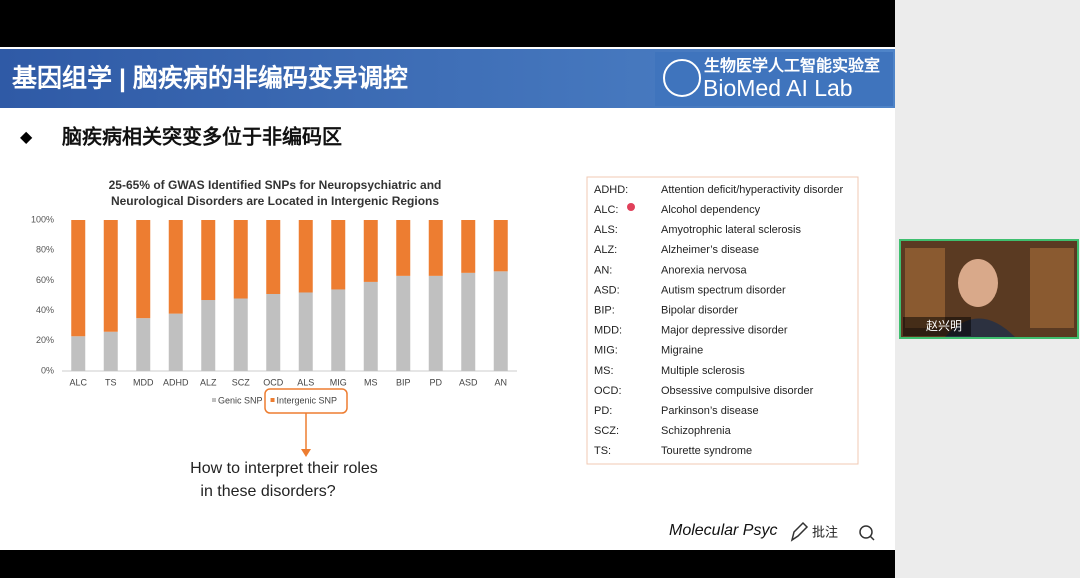 Image resolution: width=1080 pixels, height=583 pixels. What do you see at coordinates (603, 270) in the screenshot?
I see `abbr: AN:` at bounding box center [603, 270].